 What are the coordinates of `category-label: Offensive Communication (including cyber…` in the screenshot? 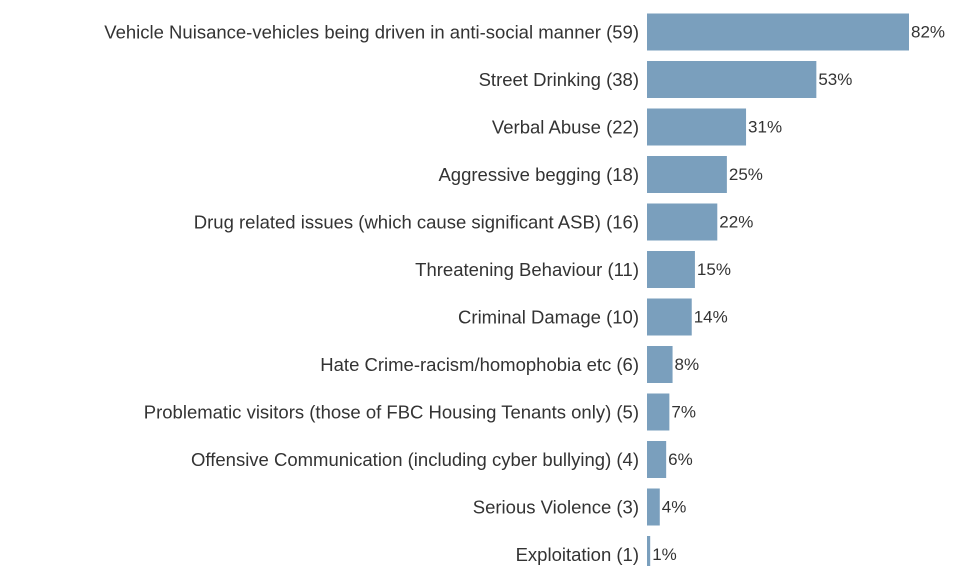 It's located at (415, 459).